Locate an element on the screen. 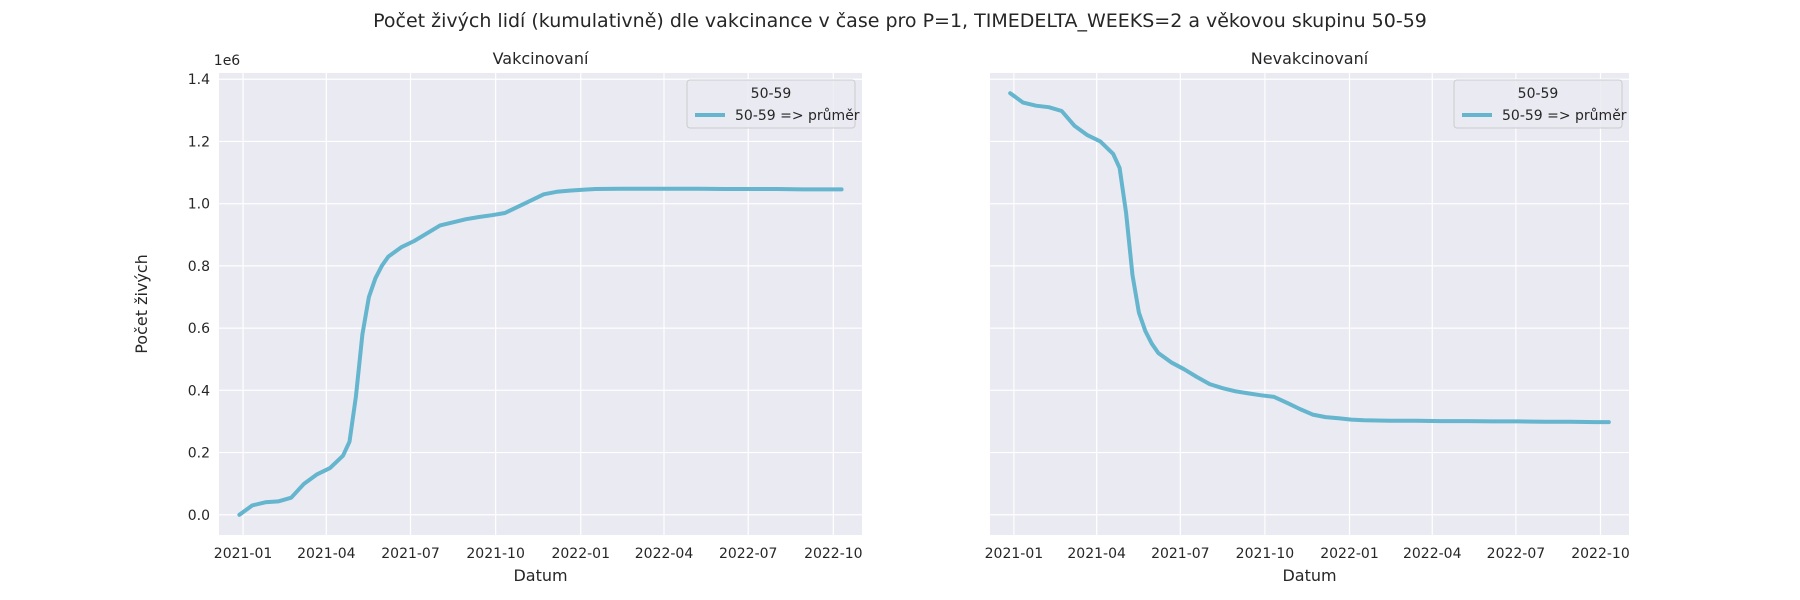  y-tick-label: 0.4 is located at coordinates (199, 391).